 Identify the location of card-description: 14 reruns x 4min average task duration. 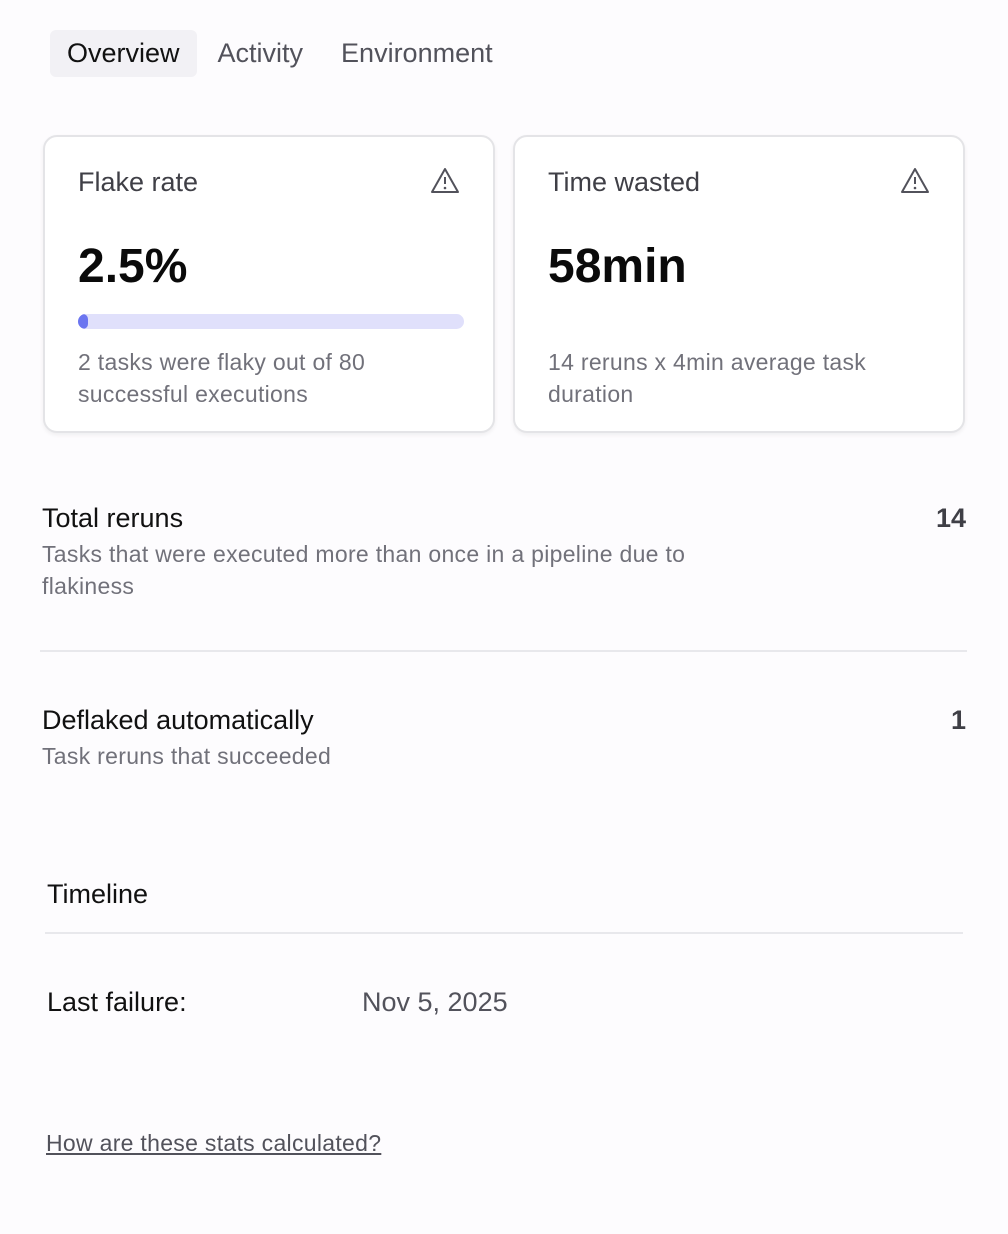
(707, 378).